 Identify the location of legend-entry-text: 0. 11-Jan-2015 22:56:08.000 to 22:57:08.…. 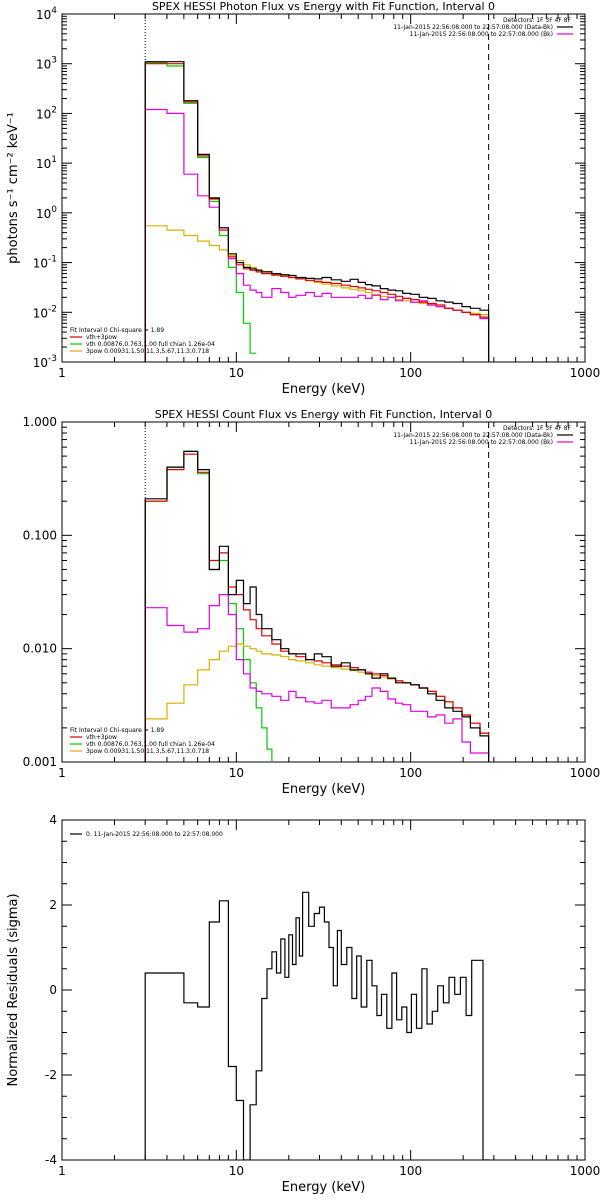
(154, 834).